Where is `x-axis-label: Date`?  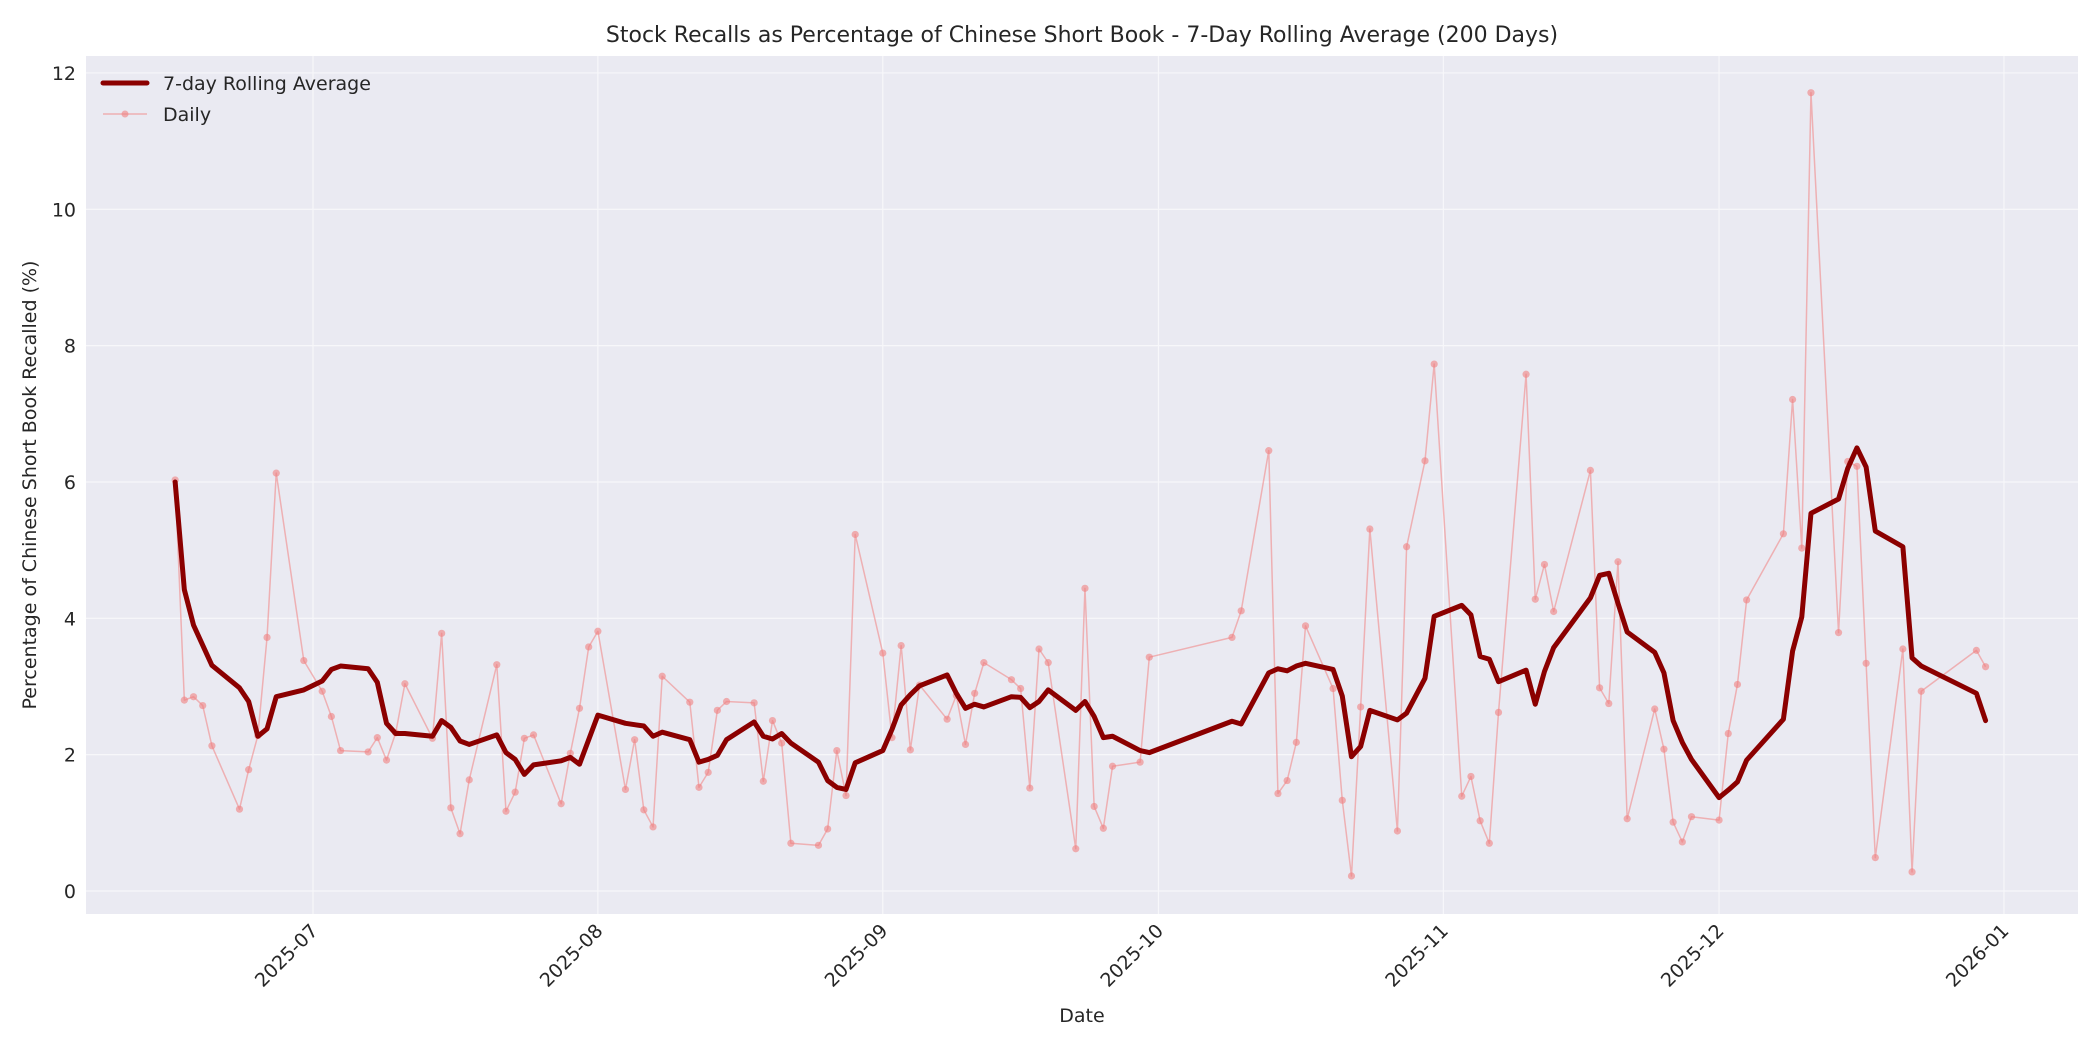 x-axis-label: Date is located at coordinates (1081, 1016).